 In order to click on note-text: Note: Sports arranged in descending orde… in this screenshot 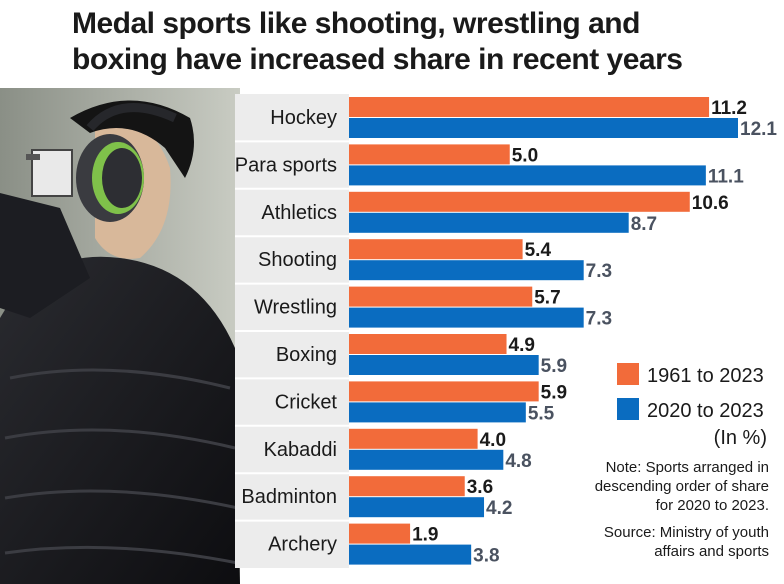, I will do `click(681, 486)`.